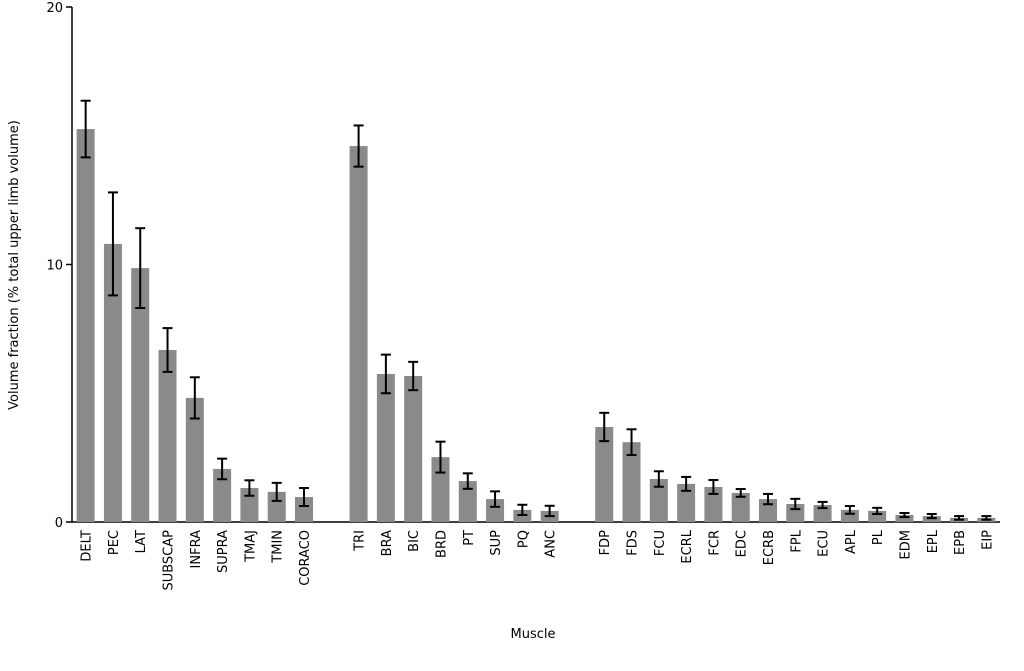 Image resolution: width=1024 pixels, height=671 pixels. What do you see at coordinates (660, 543) in the screenshot?
I see `x-tick-label: FCU` at bounding box center [660, 543].